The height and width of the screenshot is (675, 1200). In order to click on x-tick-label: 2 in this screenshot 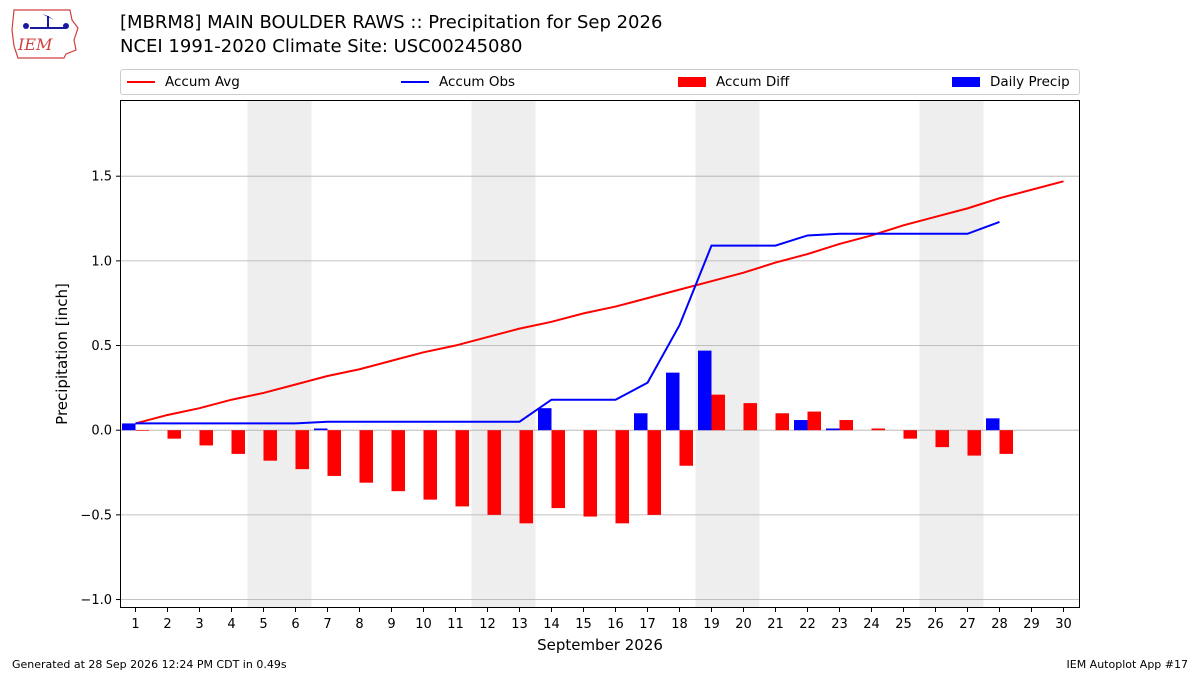, I will do `click(167, 624)`.